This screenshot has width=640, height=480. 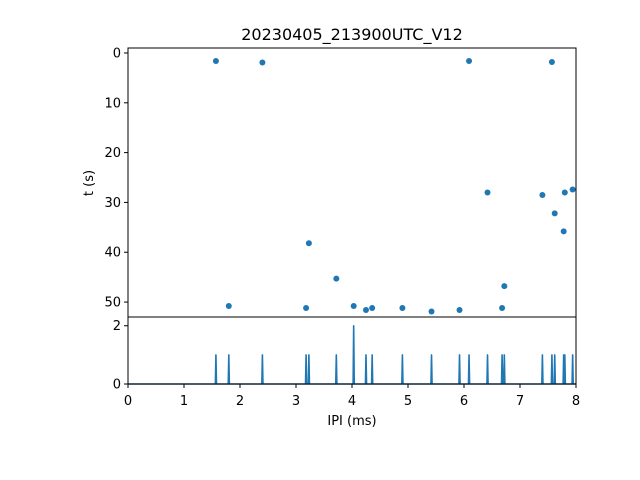 What do you see at coordinates (240, 401) in the screenshot?
I see `spike-x-tick-label: 2` at bounding box center [240, 401].